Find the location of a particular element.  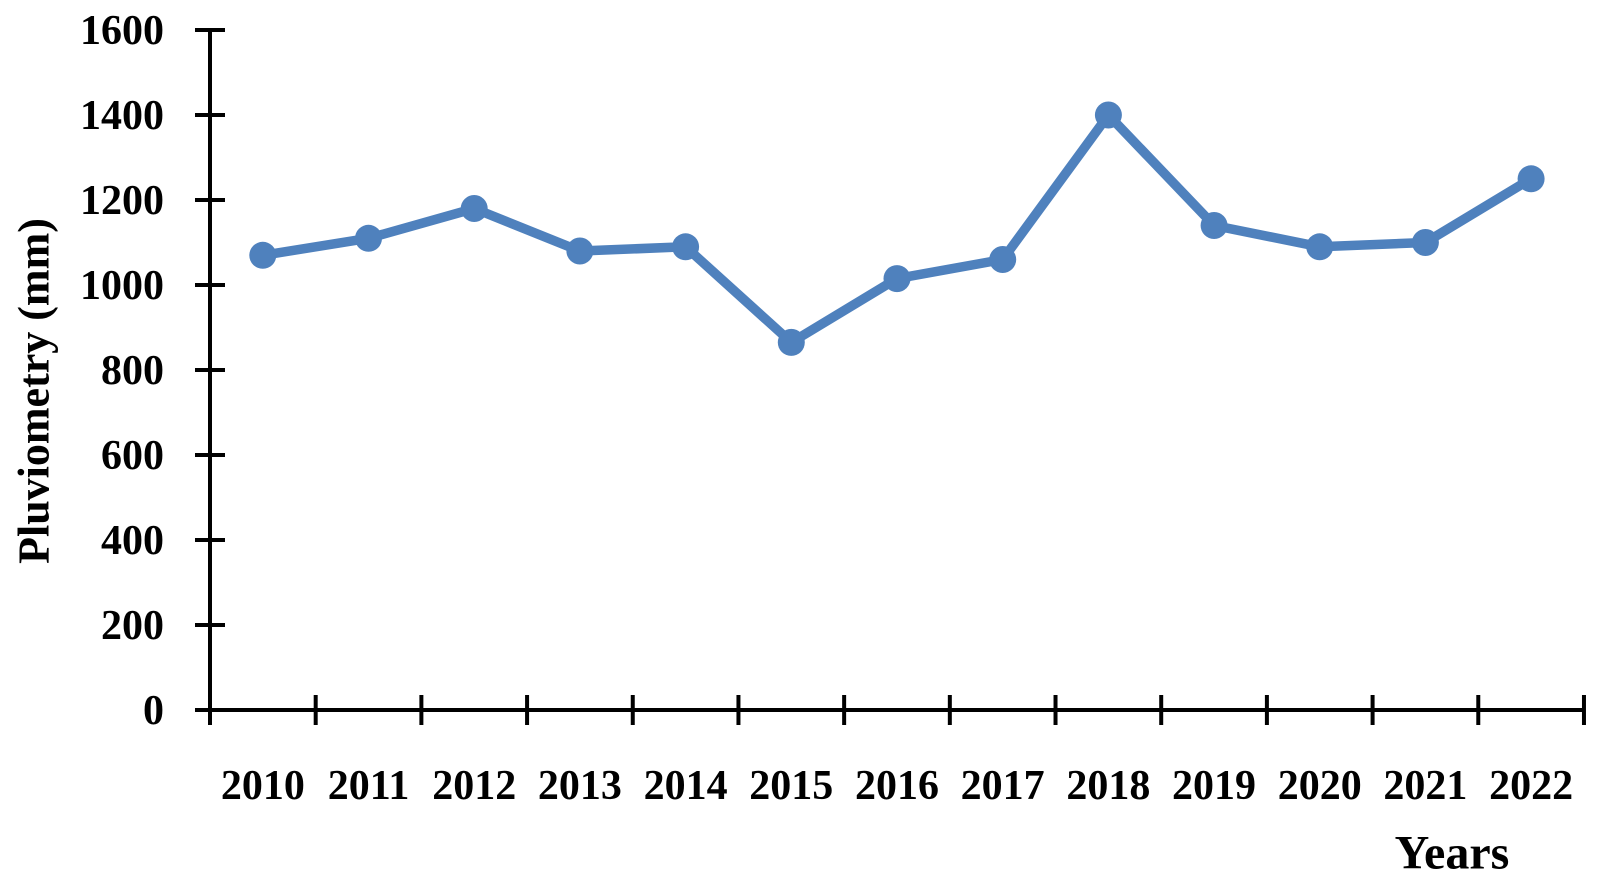

x-tick-label: 2010 is located at coordinates (263, 786).